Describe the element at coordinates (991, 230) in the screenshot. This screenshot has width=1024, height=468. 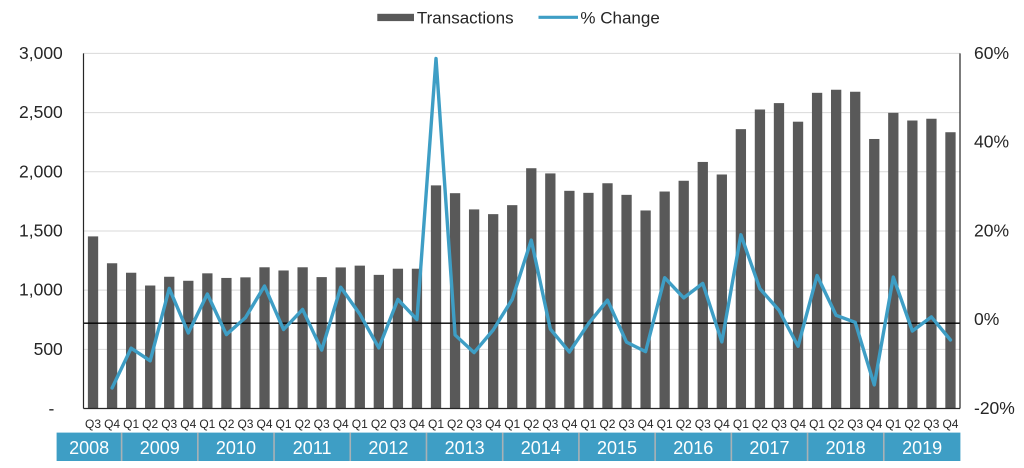
I see `svg-text: 20%` at that location.